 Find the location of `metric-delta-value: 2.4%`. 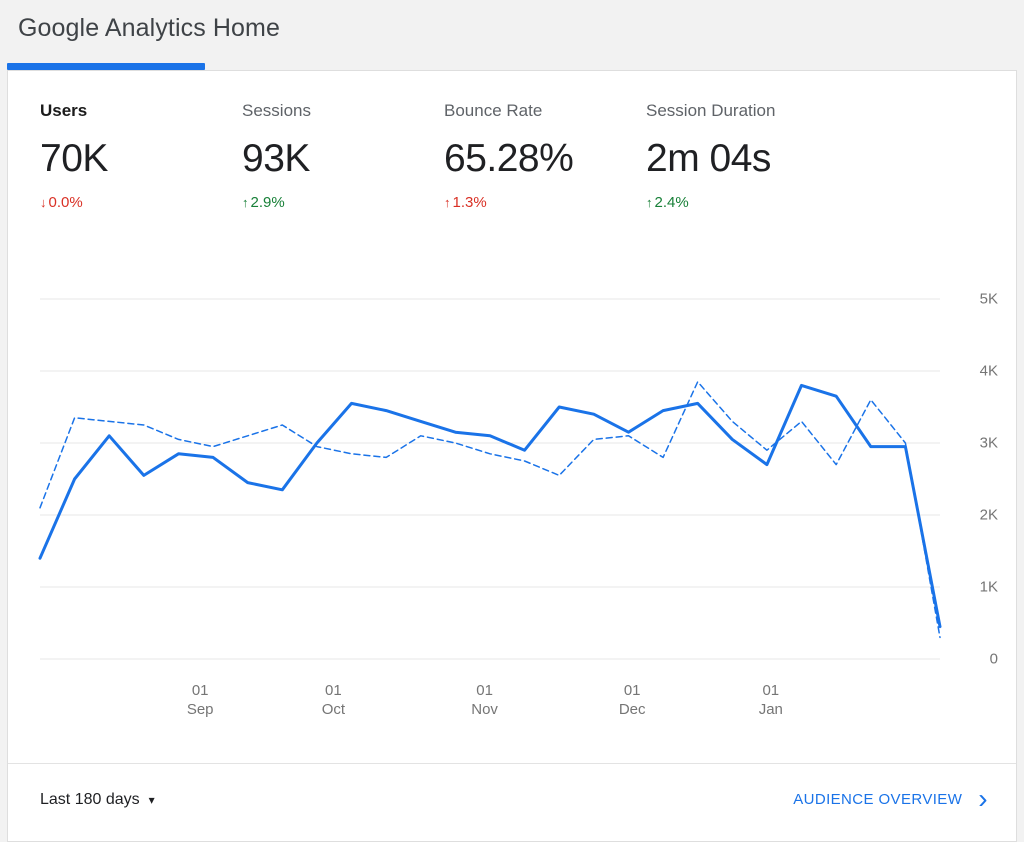

metric-delta-value: 2.4% is located at coordinates (671, 202).